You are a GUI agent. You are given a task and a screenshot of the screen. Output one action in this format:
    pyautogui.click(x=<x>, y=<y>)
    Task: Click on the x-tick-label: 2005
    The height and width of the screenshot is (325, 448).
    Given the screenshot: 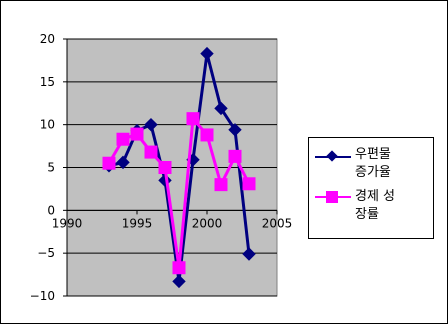 What is the action you would take?
    pyautogui.click(x=277, y=223)
    